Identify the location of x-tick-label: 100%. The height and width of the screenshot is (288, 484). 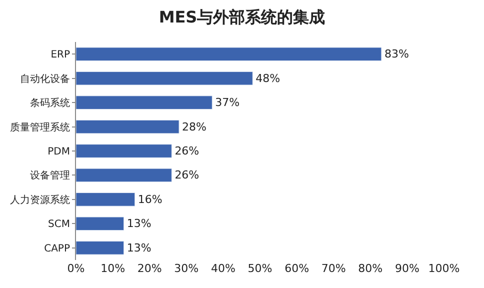
(444, 268).